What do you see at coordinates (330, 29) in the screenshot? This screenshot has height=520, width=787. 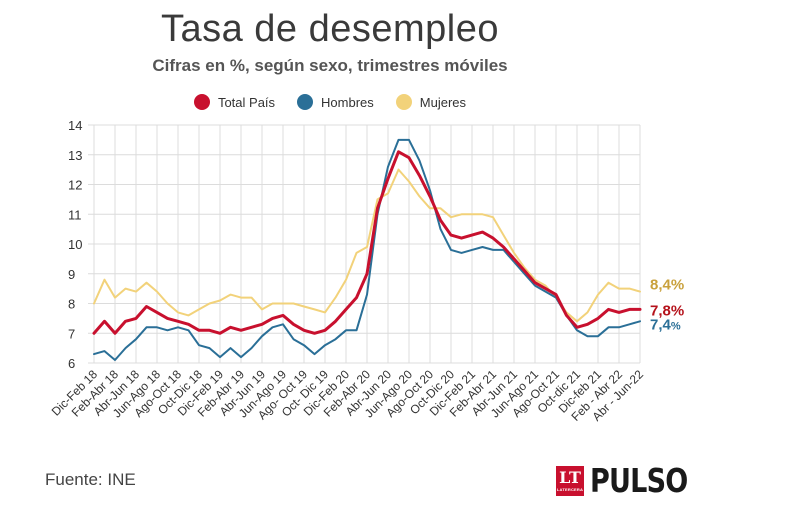 I see `chart-title: Tasa de desempleo` at bounding box center [330, 29].